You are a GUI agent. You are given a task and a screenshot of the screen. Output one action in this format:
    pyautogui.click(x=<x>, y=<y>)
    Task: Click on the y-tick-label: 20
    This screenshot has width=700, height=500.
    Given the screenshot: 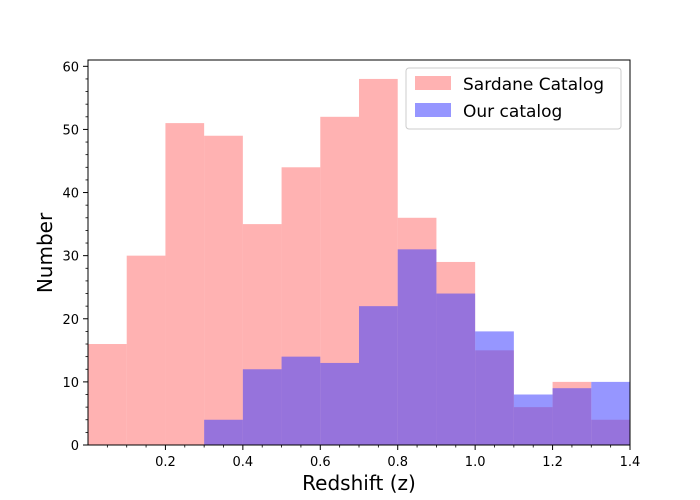 What is the action you would take?
    pyautogui.click(x=70, y=320)
    